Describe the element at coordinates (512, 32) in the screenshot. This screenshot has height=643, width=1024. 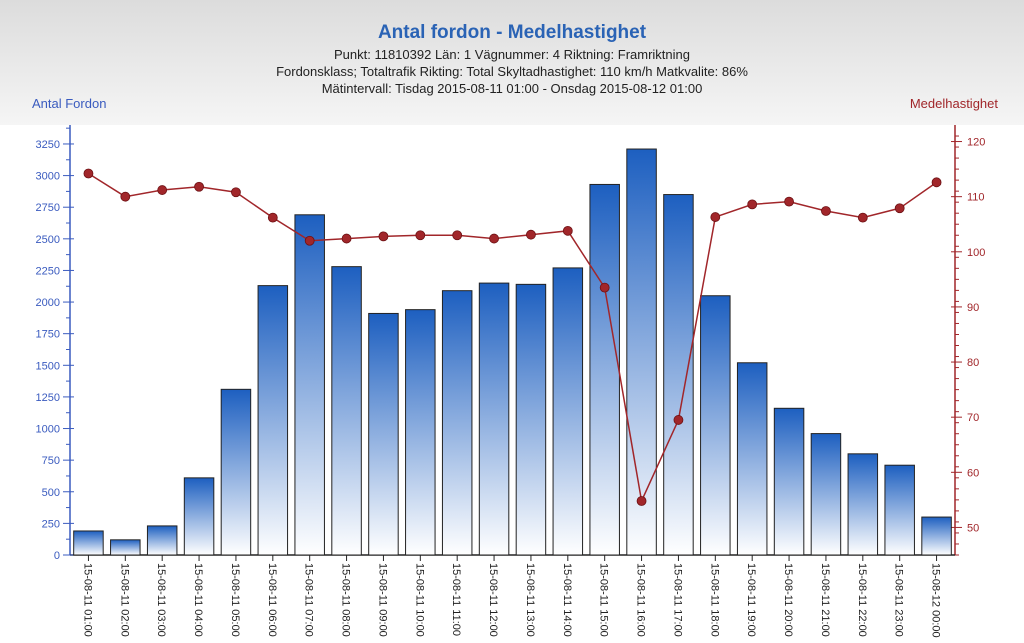
I see `chart-title: Antal fordon - Medelhastighet` at that location.